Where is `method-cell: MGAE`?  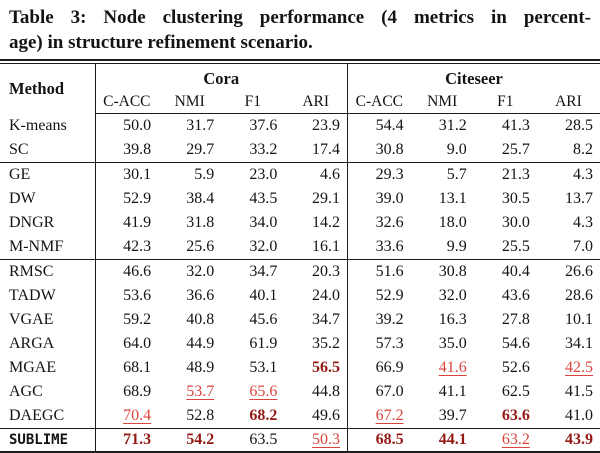
method-cell: MGAE is located at coordinates (33, 367).